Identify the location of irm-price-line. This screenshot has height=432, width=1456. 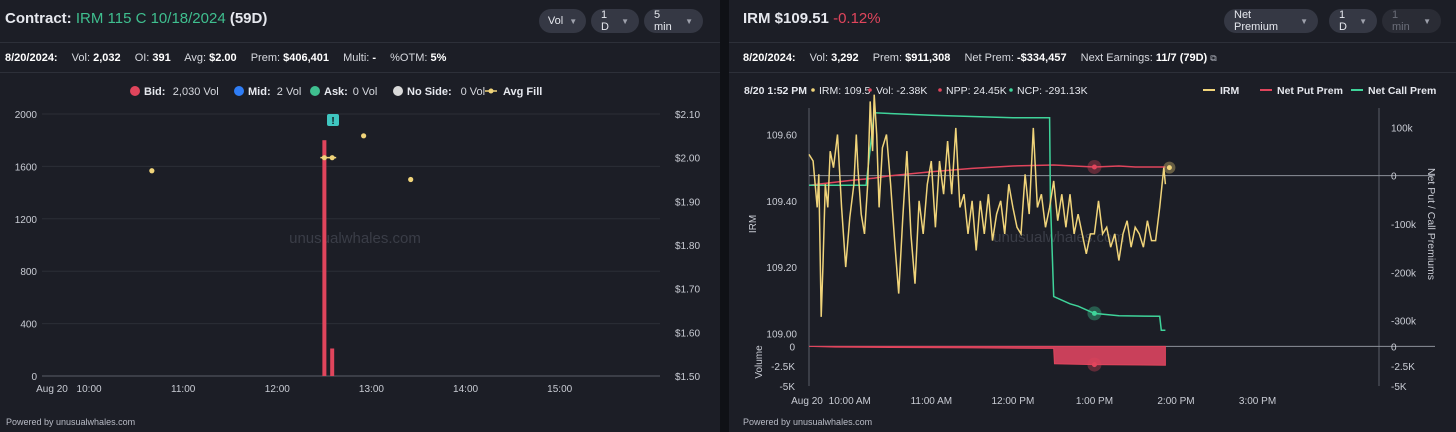
(987, 205).